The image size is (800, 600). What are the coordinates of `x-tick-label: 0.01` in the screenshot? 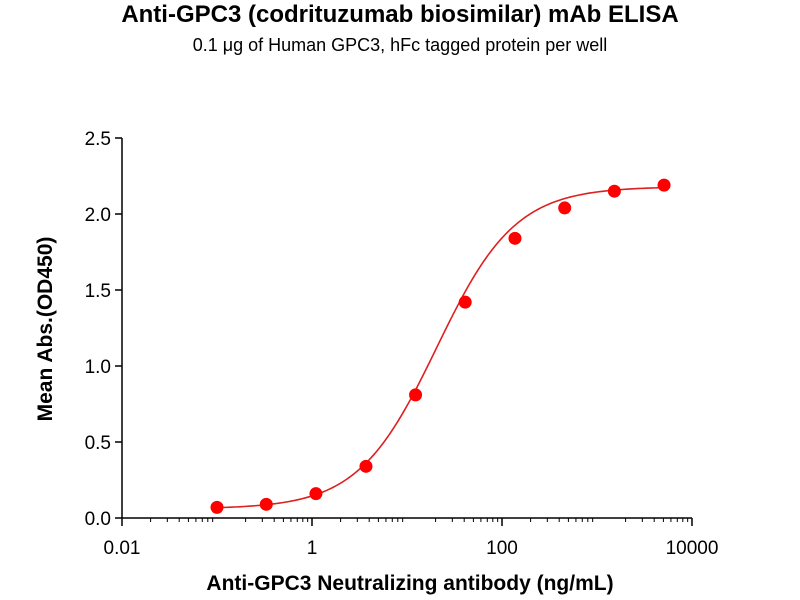 It's located at (122, 548).